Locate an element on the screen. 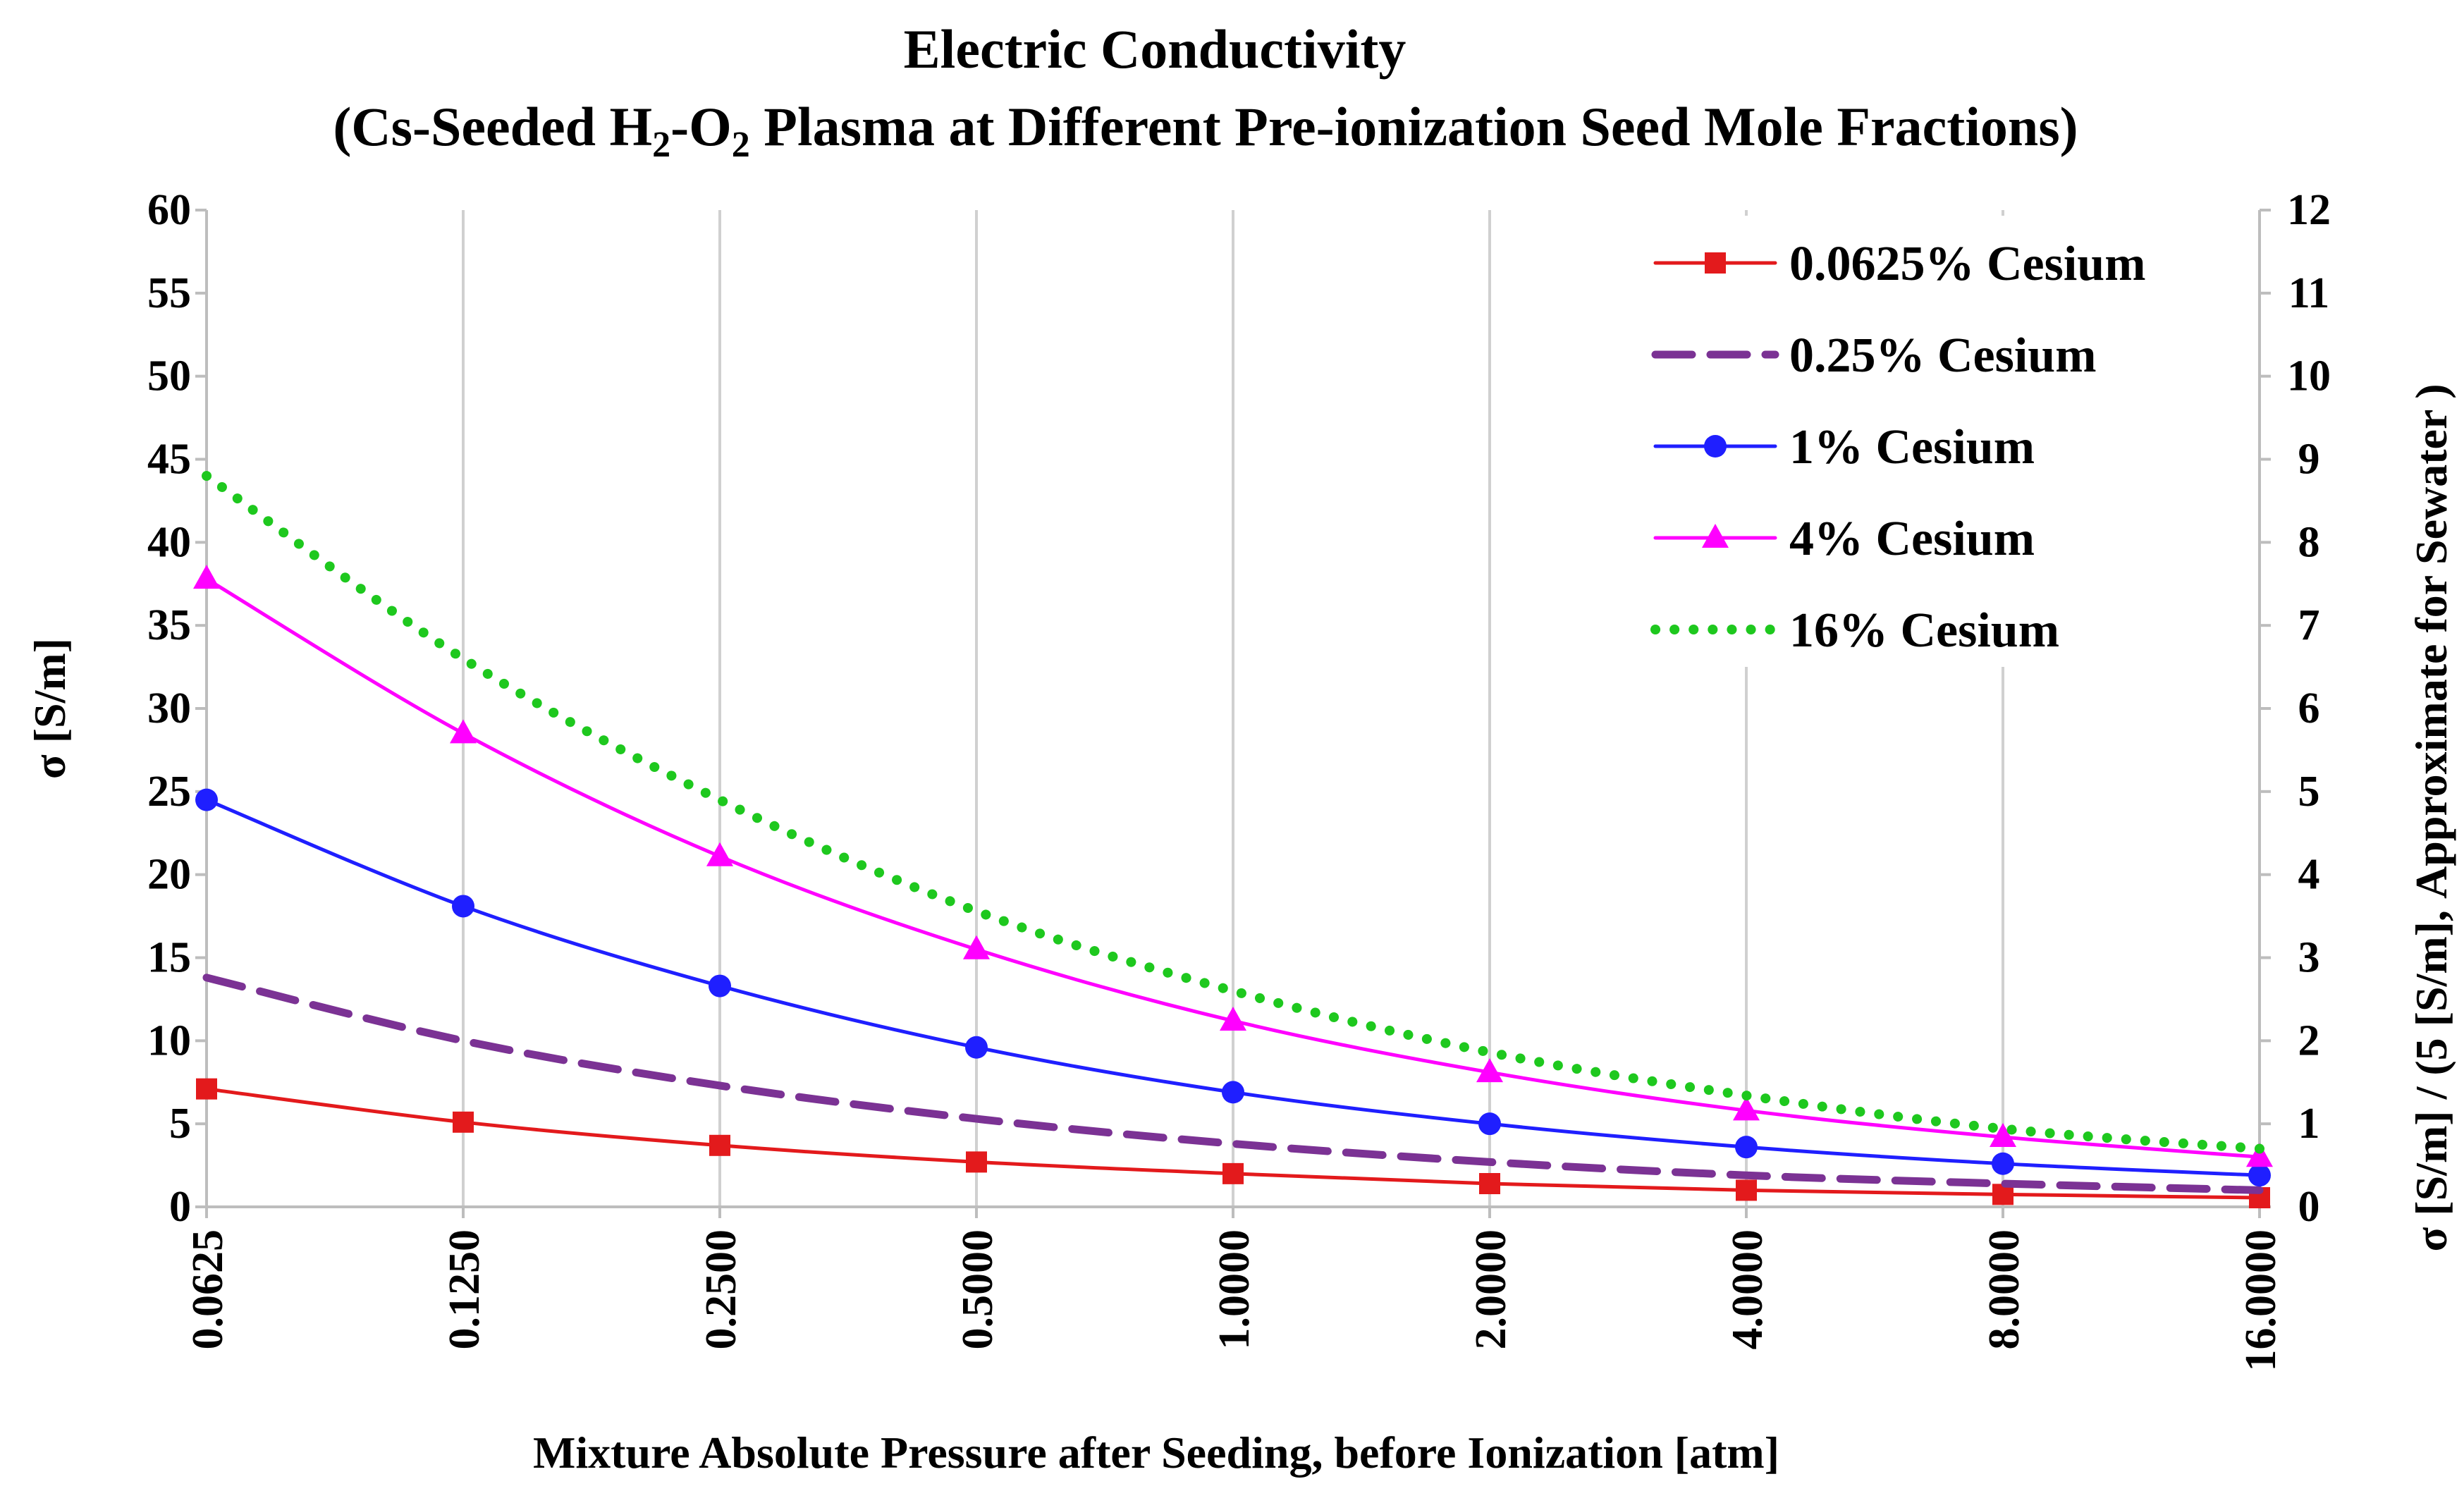 The image size is (2464, 1510). x-tick-label: 1.0000 is located at coordinates (1234, 1289).